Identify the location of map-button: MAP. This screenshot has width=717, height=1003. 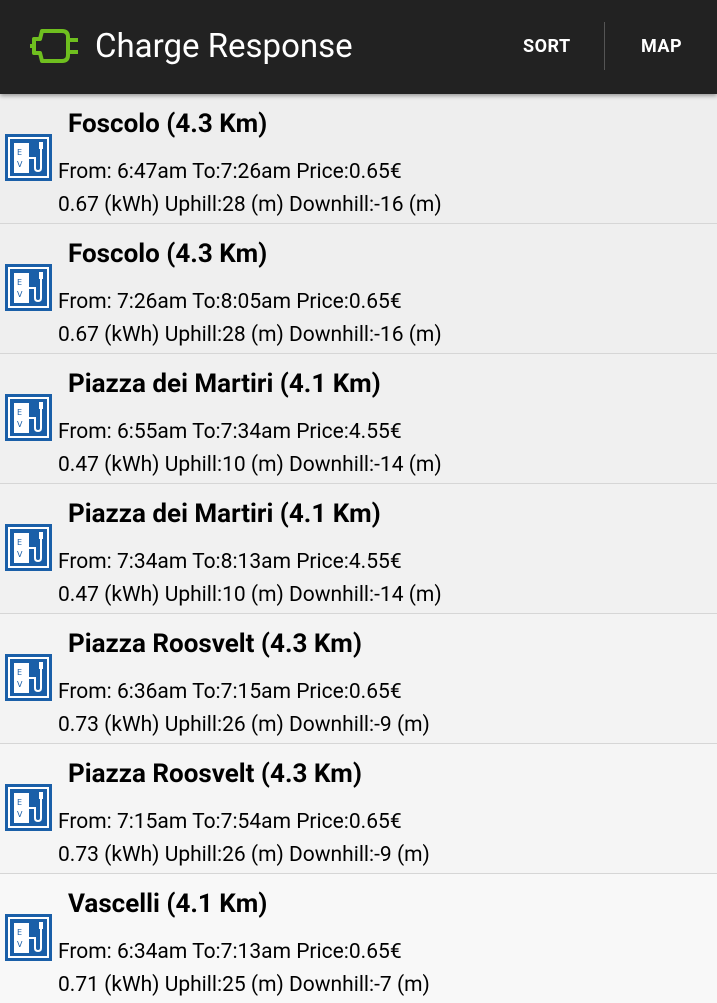
(662, 46).